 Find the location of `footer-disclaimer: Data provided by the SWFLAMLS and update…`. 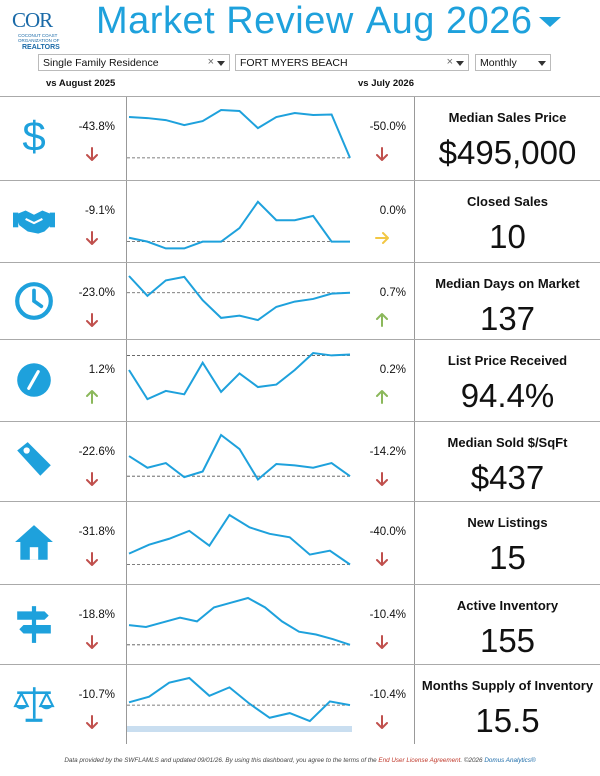

footer-disclaimer: Data provided by the SWFLAMLS and update… is located at coordinates (300, 760).